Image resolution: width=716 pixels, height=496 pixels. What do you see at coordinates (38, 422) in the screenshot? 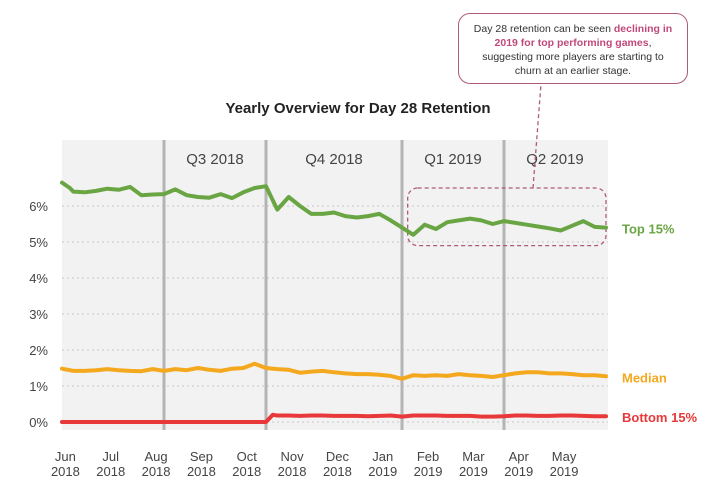
I see `y-tick-label: 0%` at bounding box center [38, 422].